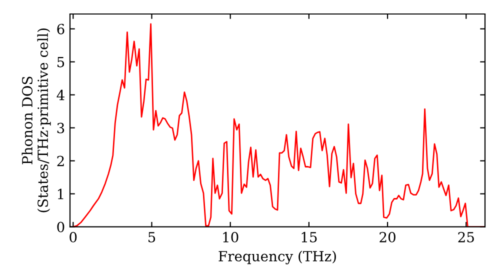 The width and height of the screenshot is (500, 280). I want to click on x-tick-label: 15, so click(309, 237).